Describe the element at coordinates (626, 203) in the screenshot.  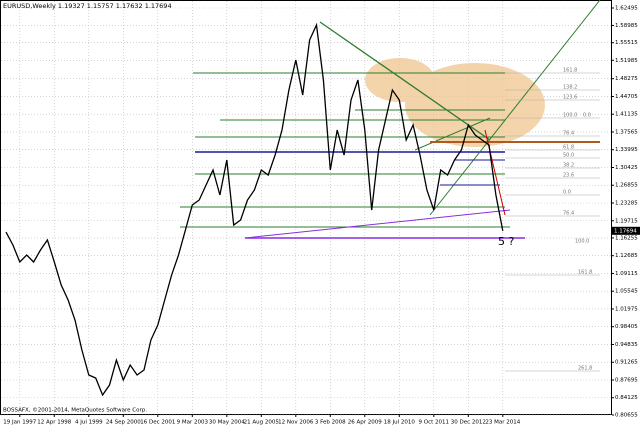
I see `y-tick-label: 1.23285` at that location.